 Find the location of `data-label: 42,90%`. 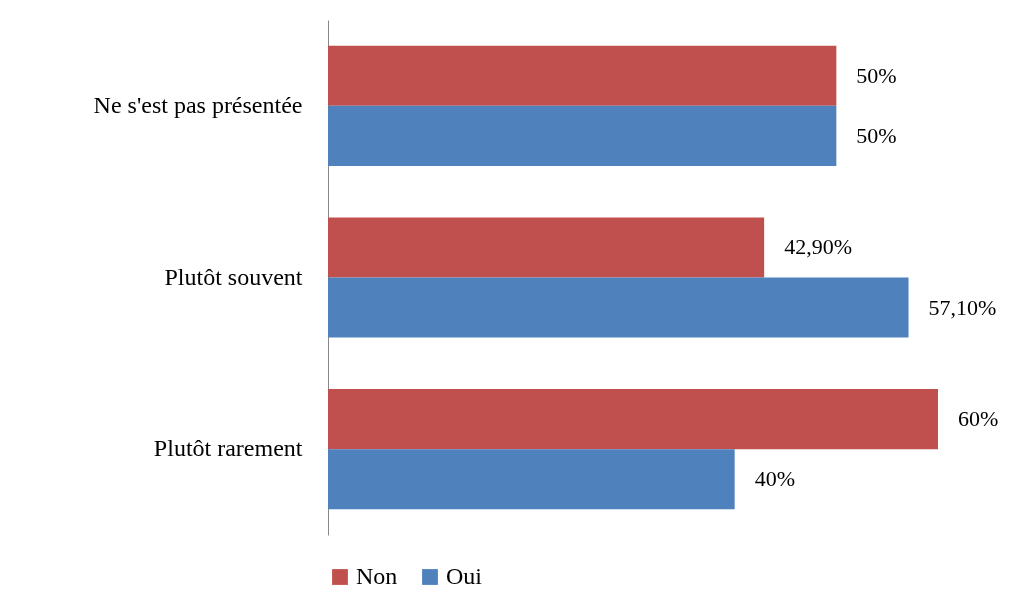

data-label: 42,90% is located at coordinates (818, 247).